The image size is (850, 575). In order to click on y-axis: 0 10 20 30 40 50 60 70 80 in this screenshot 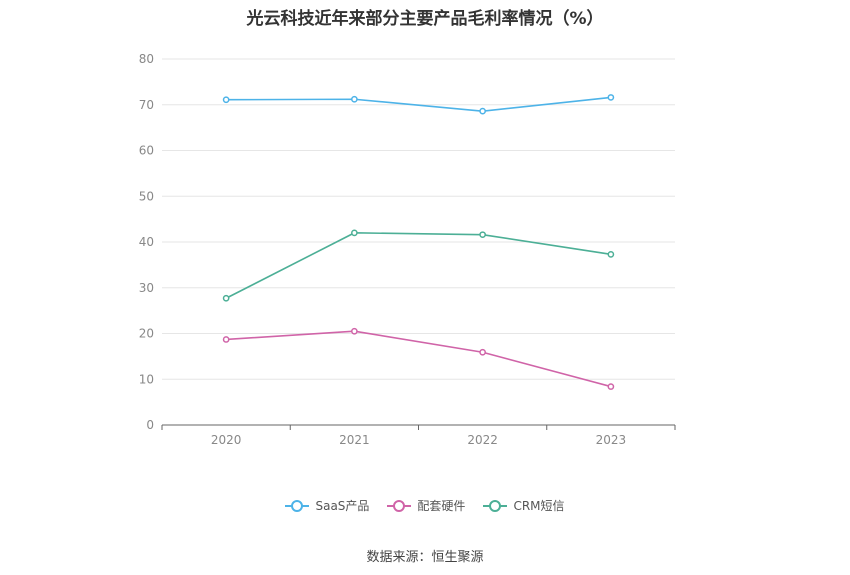, I will do `click(146, 242)`.